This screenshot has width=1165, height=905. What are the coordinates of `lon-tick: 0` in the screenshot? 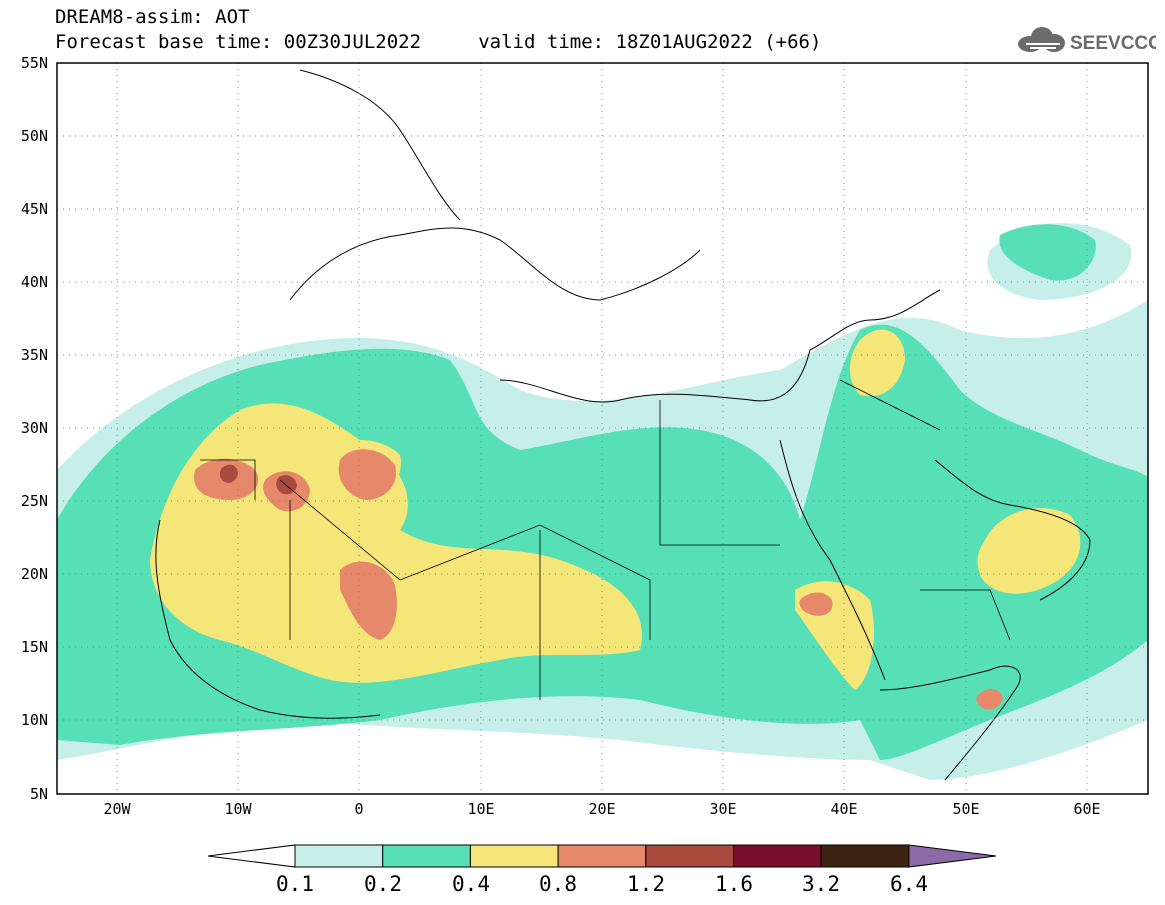 It's located at (358, 809).